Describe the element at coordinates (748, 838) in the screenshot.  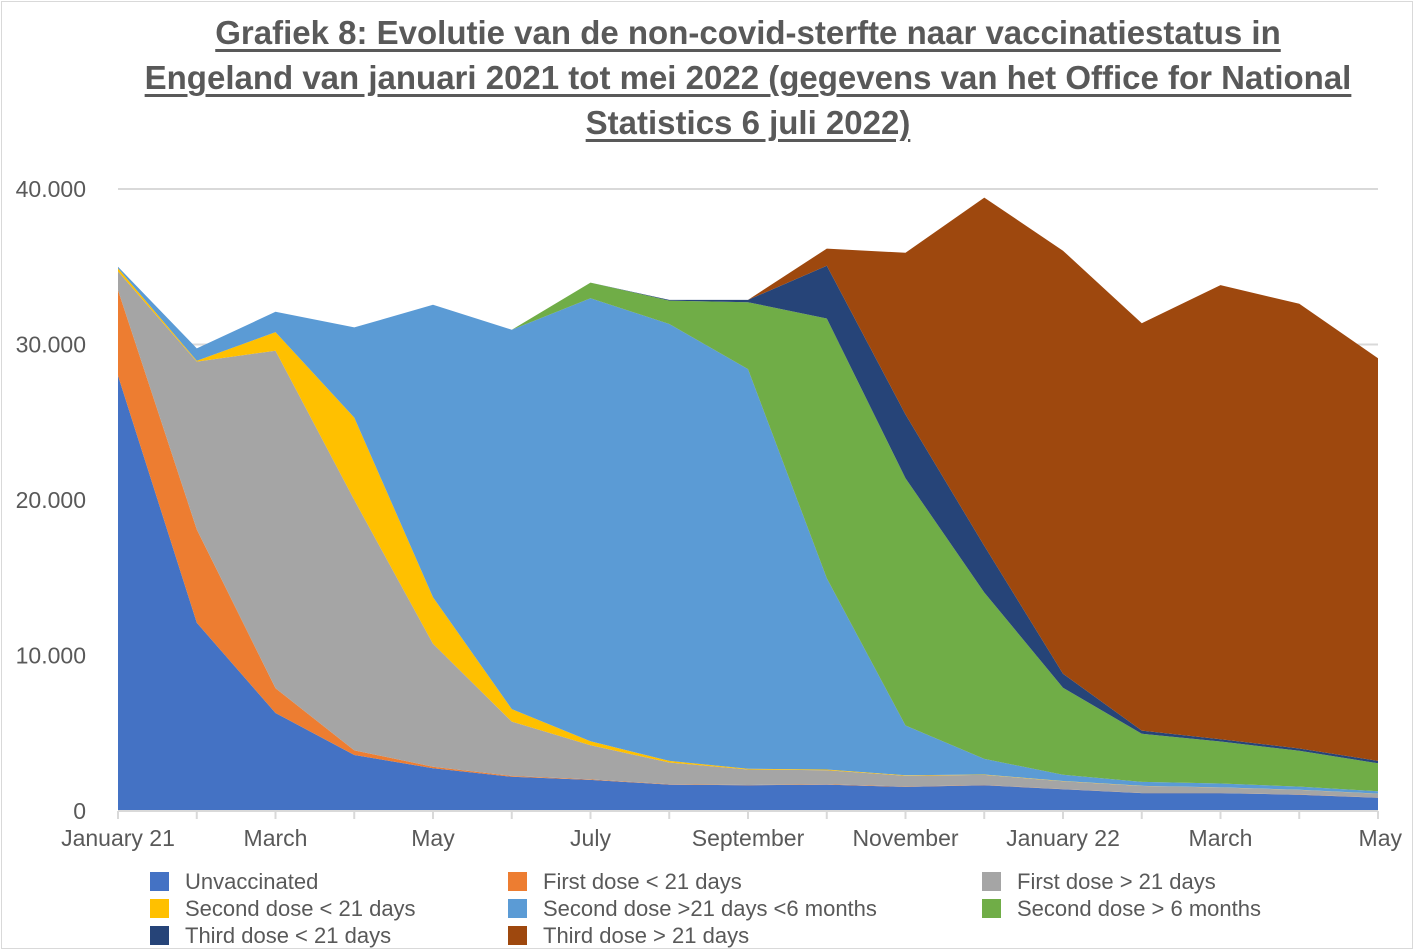
I see `x-tick-label: September` at that location.